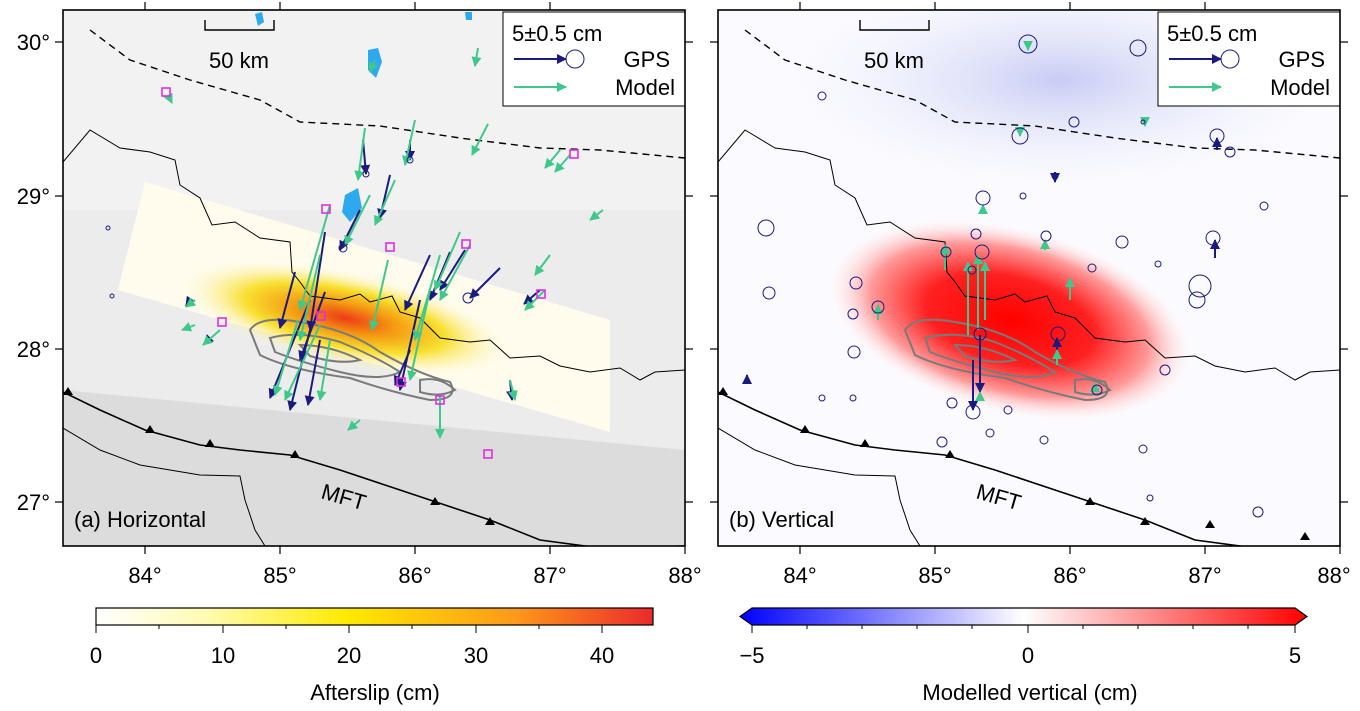 The height and width of the screenshot is (711, 1360). Describe the element at coordinates (476, 655) in the screenshot. I see `colorbar-tick: 30` at that location.